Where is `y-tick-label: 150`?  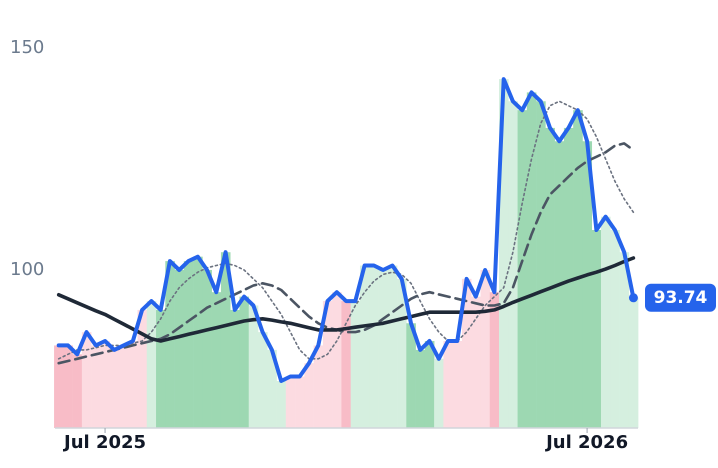 y-tick-label: 150 is located at coordinates (27, 47).